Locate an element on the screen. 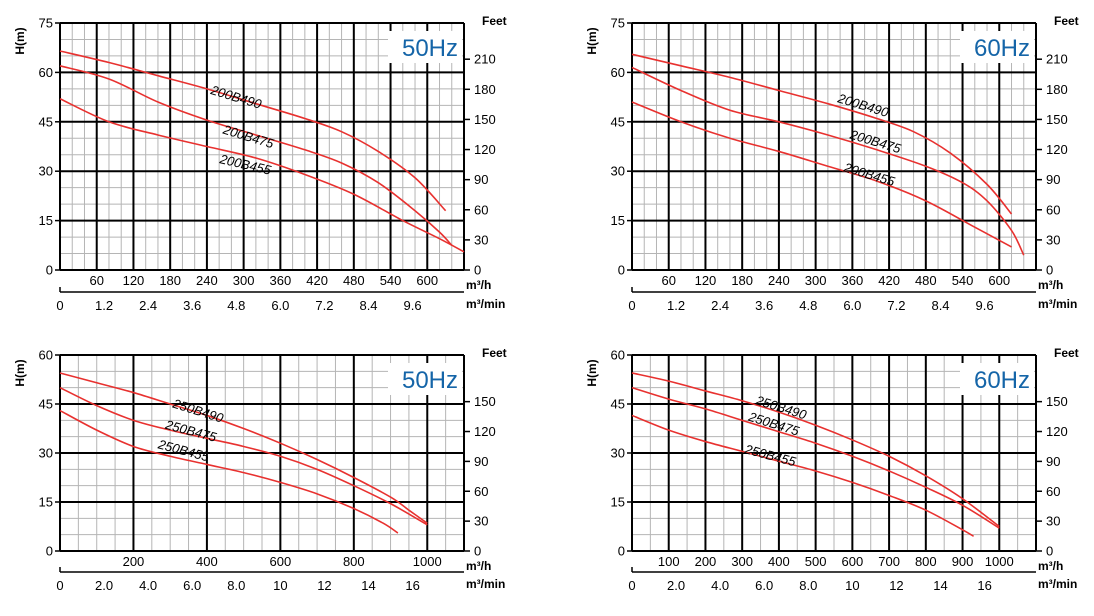 The width and height of the screenshot is (1094, 616). x-tick-label: 100 is located at coordinates (669, 561).